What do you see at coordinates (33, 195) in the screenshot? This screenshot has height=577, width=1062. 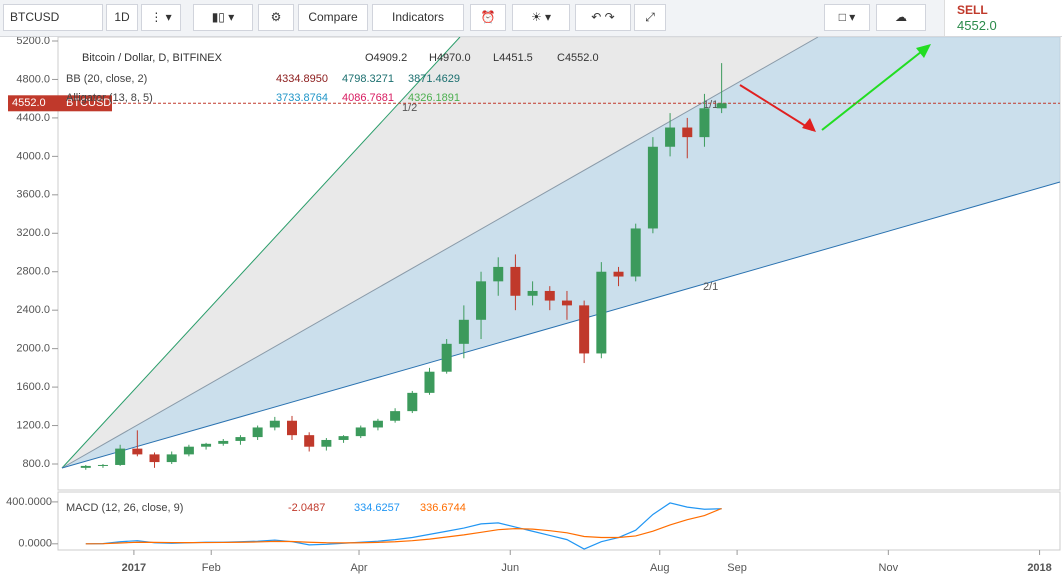 I see `y-tick-label: 3600.0` at bounding box center [33, 195].